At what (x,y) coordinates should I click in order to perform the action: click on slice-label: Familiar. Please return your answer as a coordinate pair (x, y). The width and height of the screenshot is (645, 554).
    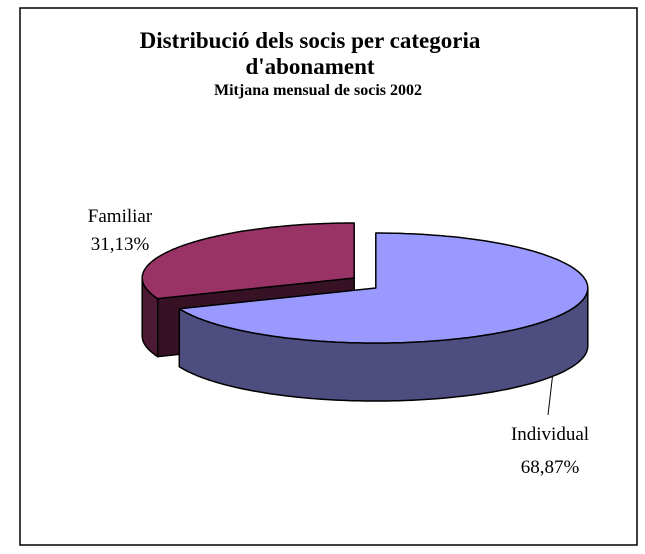
    Looking at the image, I should click on (120, 216).